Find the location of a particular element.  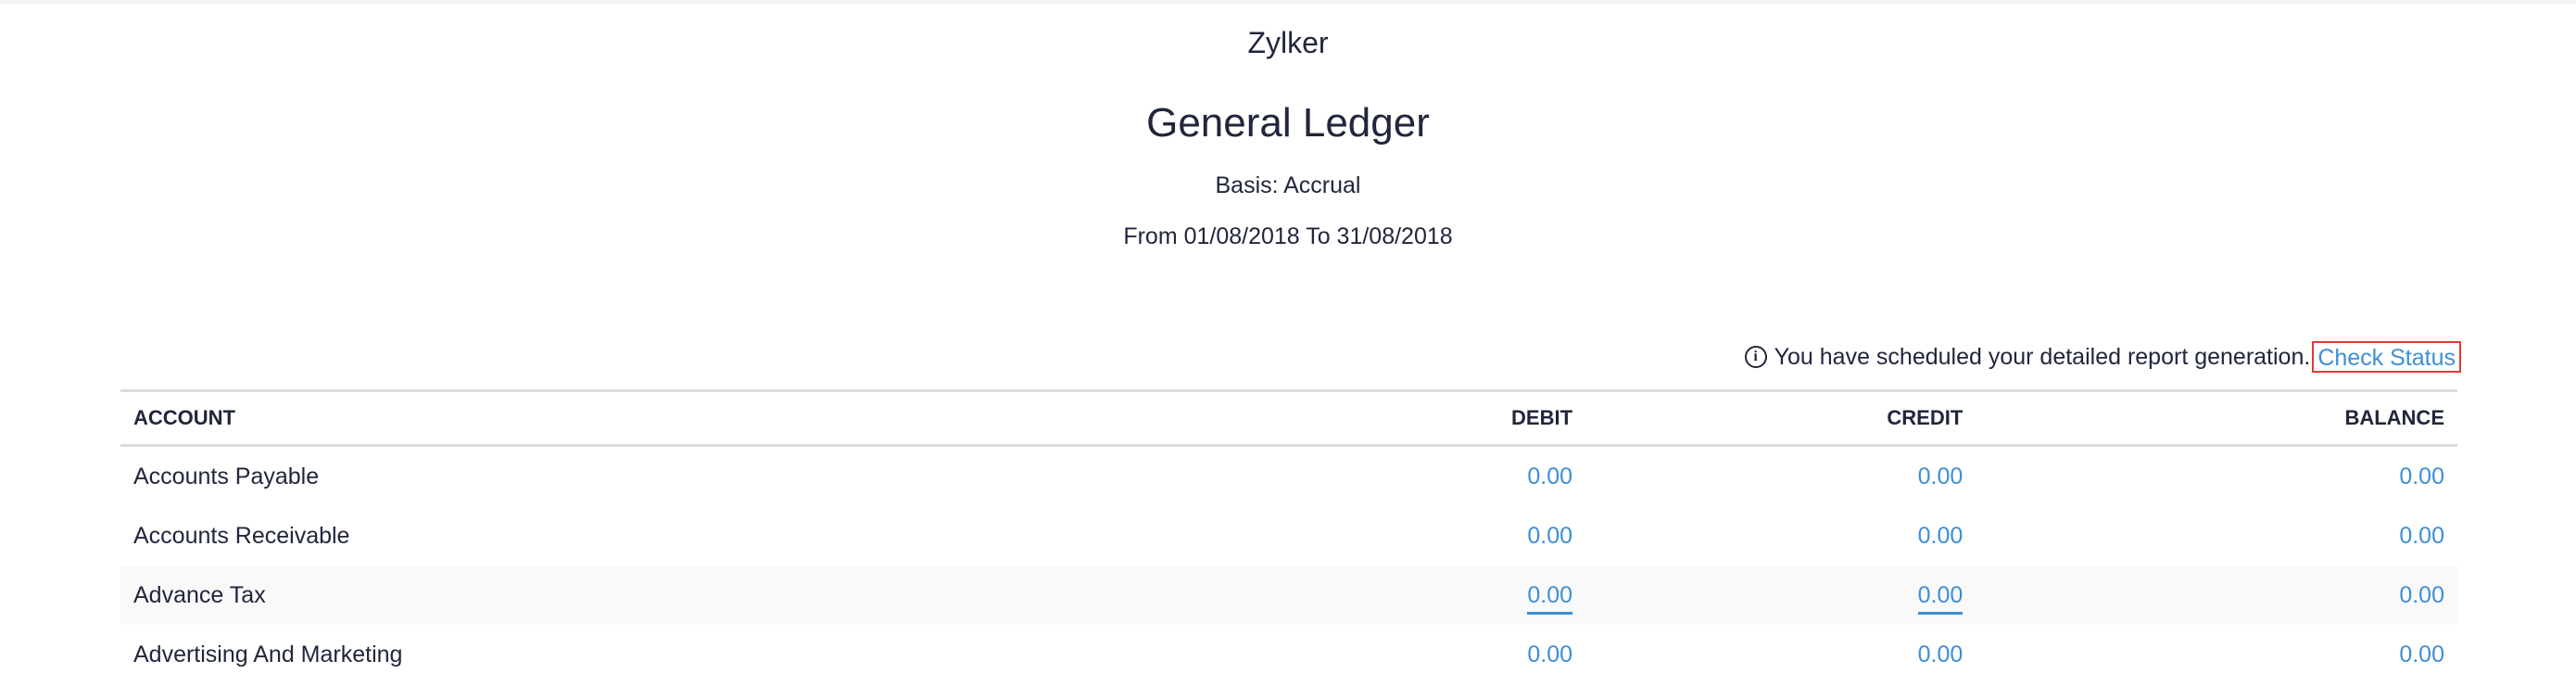

table-header-row: ACCOUNT DEBIT CREDIT BALANCE is located at coordinates (1289, 418).